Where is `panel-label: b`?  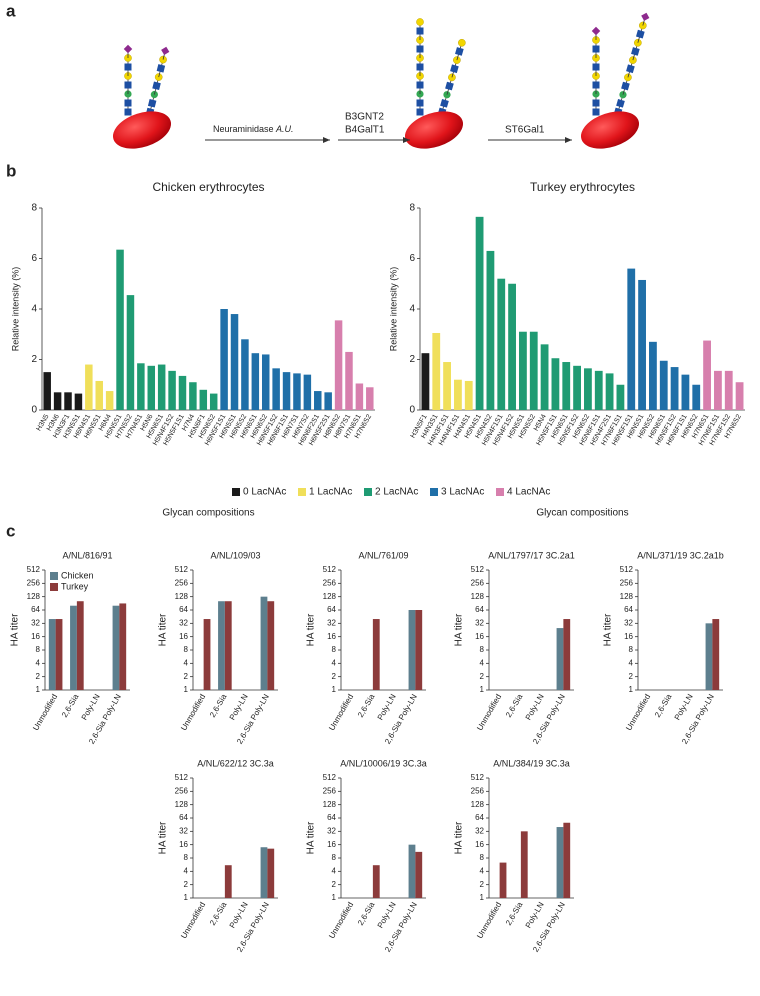 panel-label: b is located at coordinates (11, 170).